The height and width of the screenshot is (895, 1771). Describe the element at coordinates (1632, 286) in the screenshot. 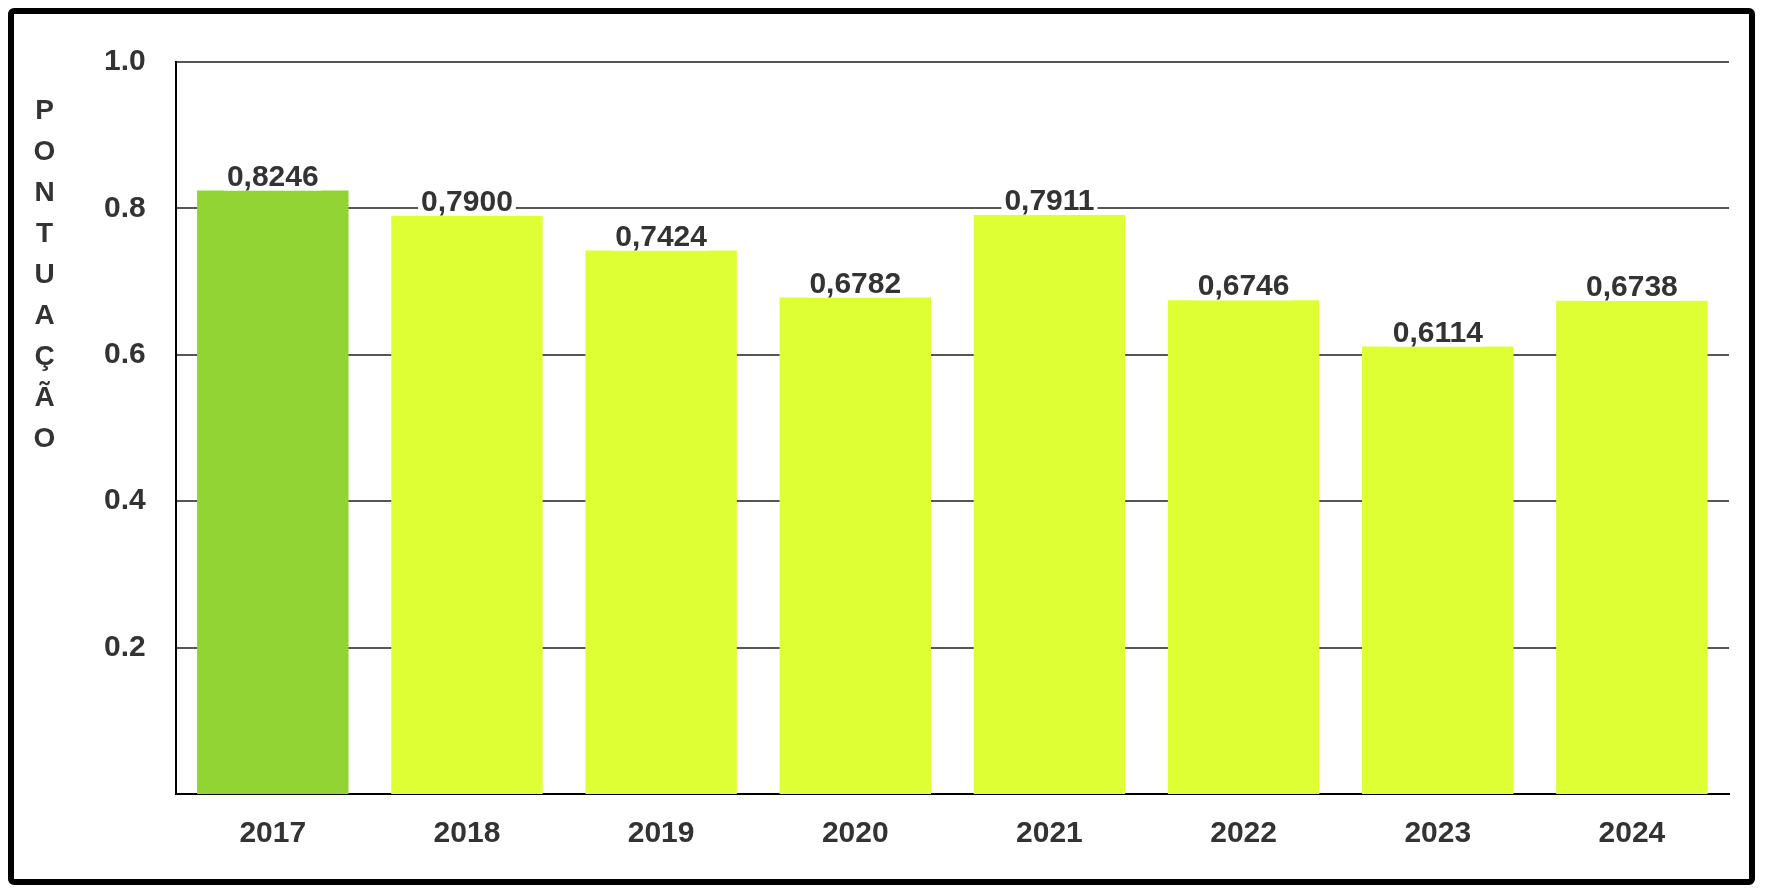

I see `data-label: 0,6738` at that location.